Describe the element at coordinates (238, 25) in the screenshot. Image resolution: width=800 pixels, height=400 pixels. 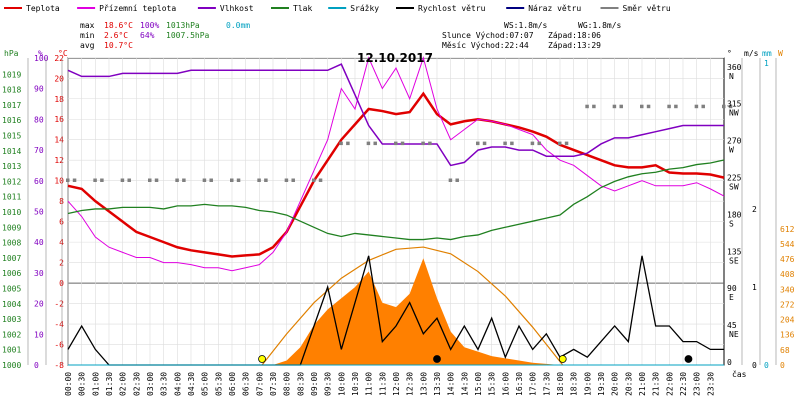
I see `stat-max-rain: 0.0mm` at that location.